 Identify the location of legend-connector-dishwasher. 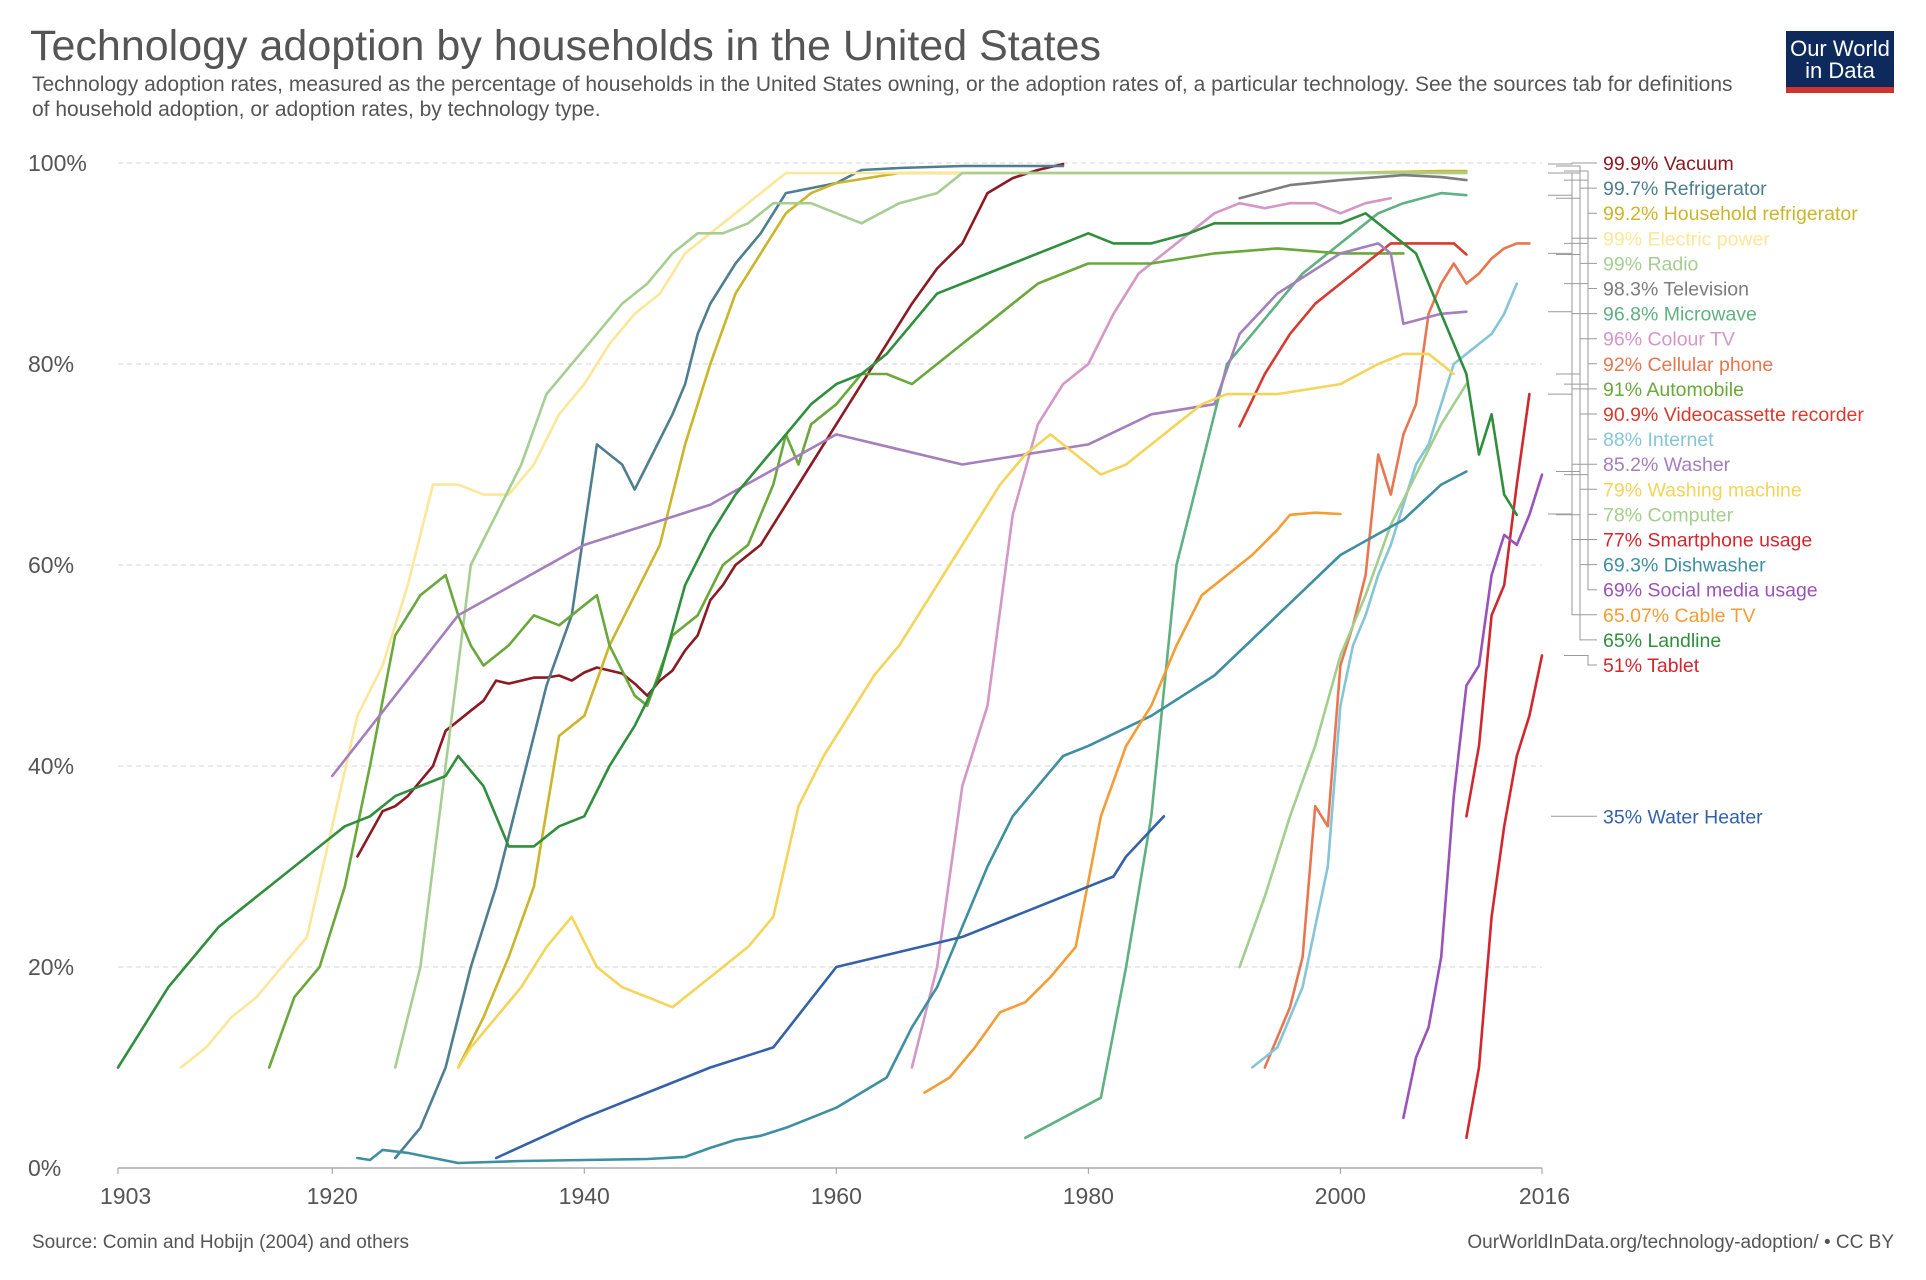
(1576, 518).